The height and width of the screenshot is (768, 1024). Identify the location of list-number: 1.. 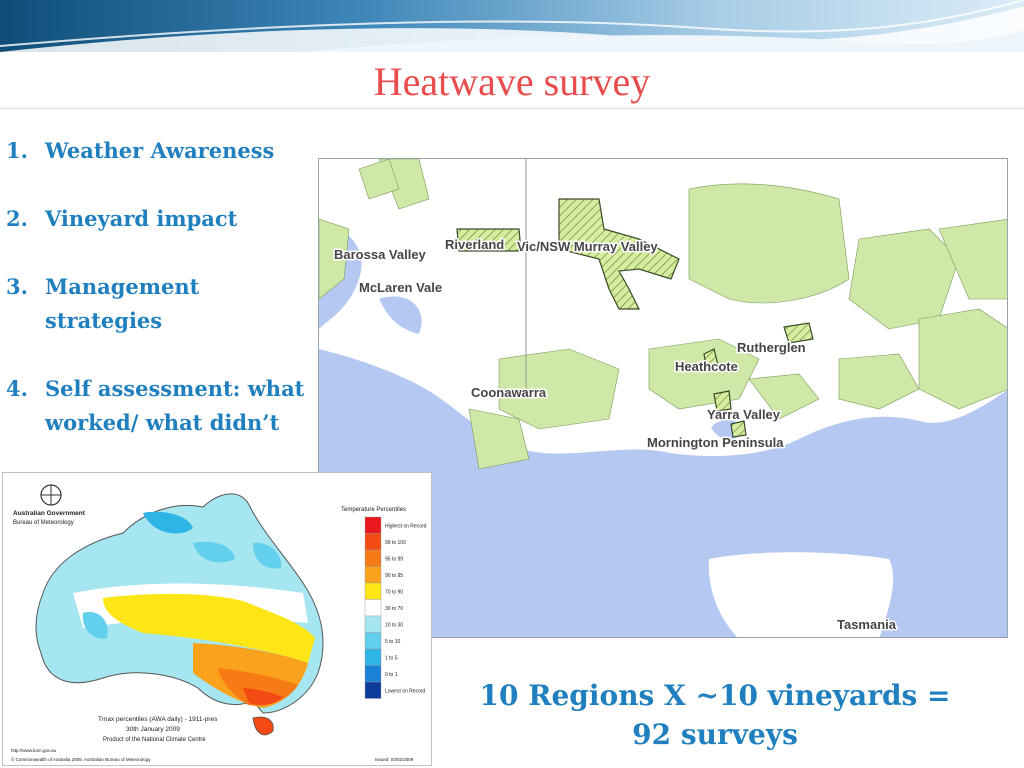
(17, 150).